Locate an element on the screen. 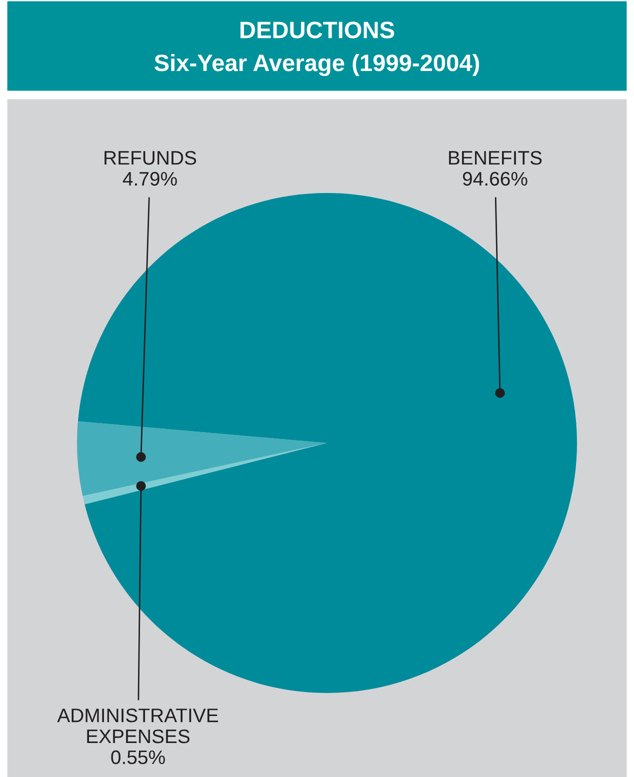 The width and height of the screenshot is (634, 777). data-label: 94.66% is located at coordinates (495, 179).